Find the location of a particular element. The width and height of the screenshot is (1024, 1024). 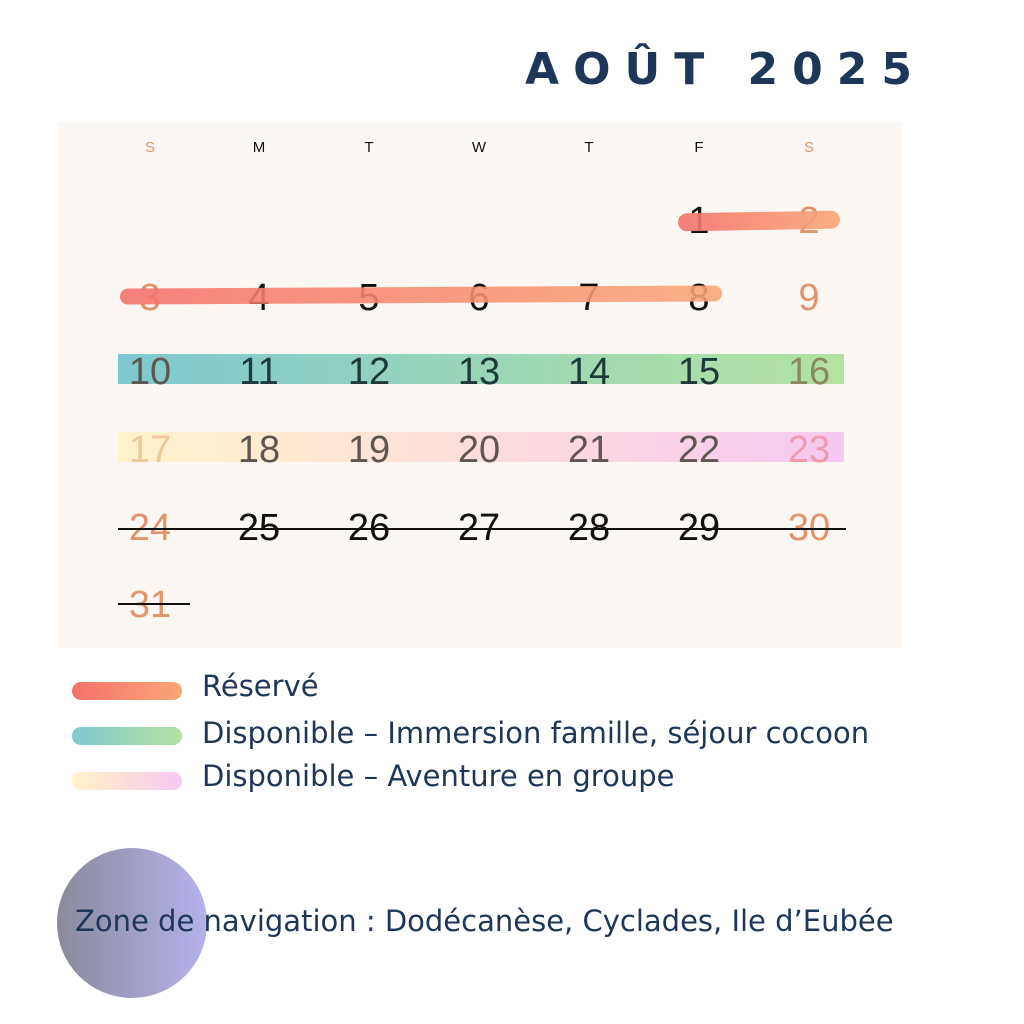

legend-swatch-group is located at coordinates (127, 781).